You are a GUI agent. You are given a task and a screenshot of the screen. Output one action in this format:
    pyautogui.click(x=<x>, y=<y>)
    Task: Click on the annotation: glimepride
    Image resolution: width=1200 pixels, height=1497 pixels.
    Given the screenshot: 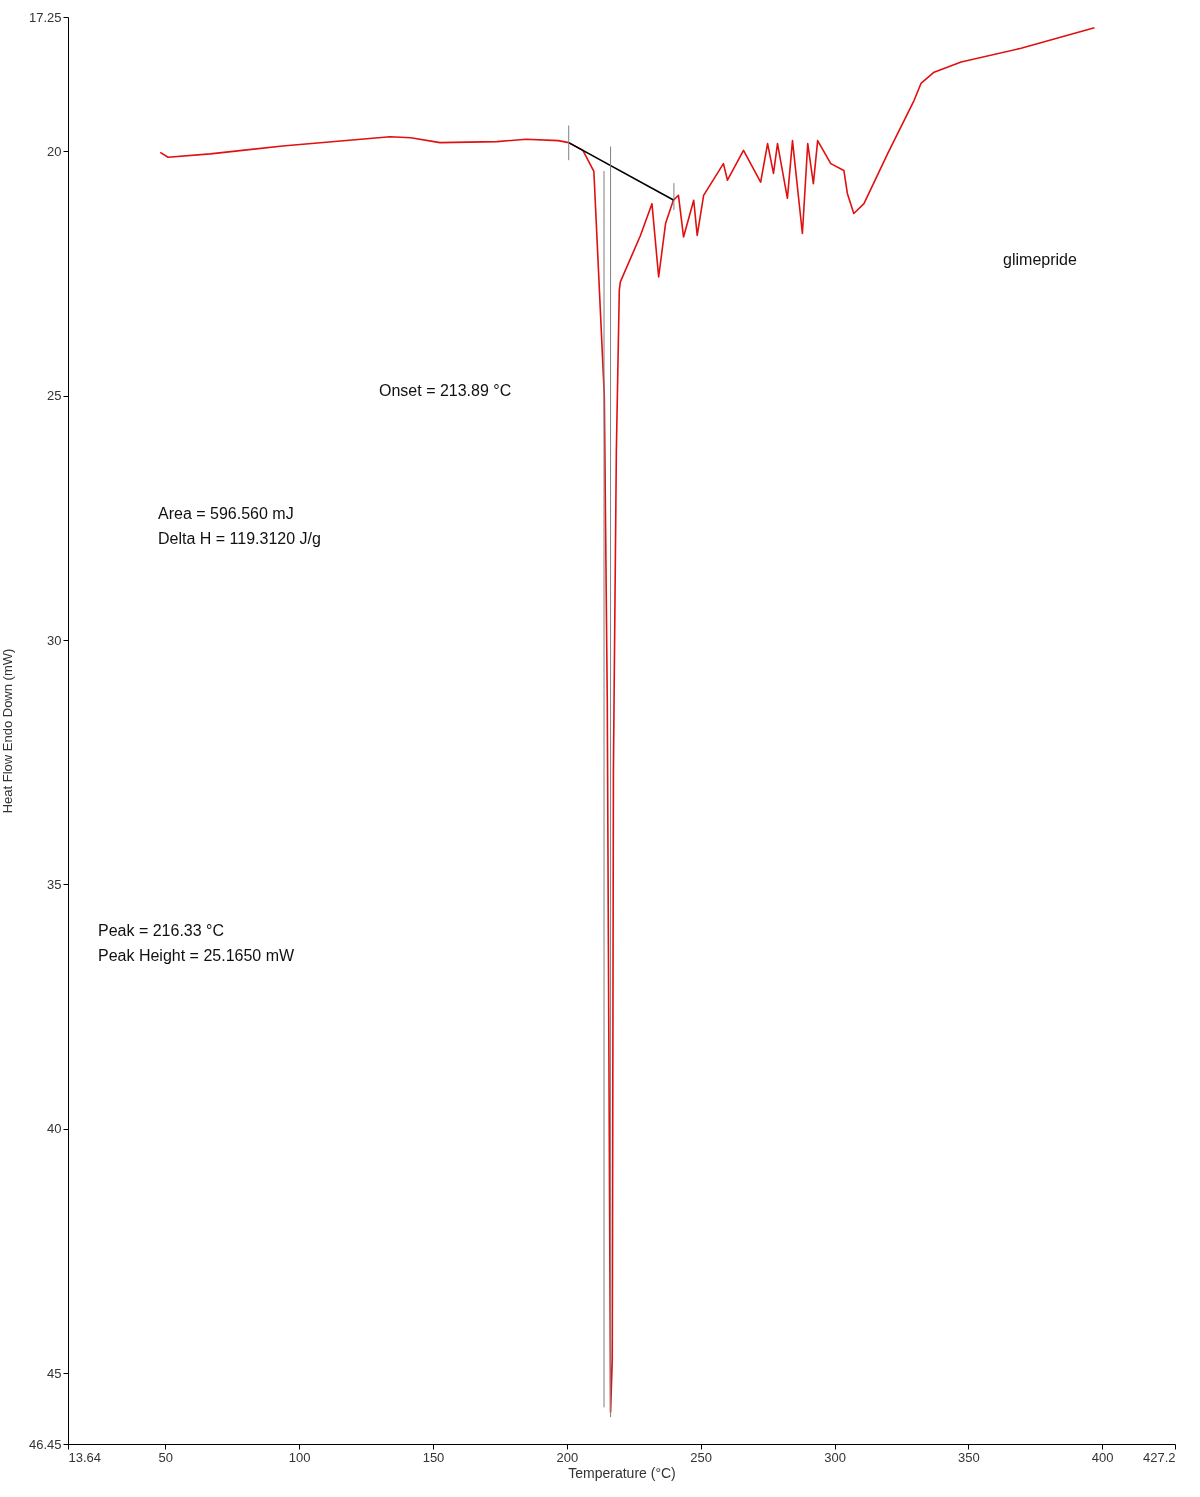 What is the action you would take?
    pyautogui.click(x=1040, y=259)
    